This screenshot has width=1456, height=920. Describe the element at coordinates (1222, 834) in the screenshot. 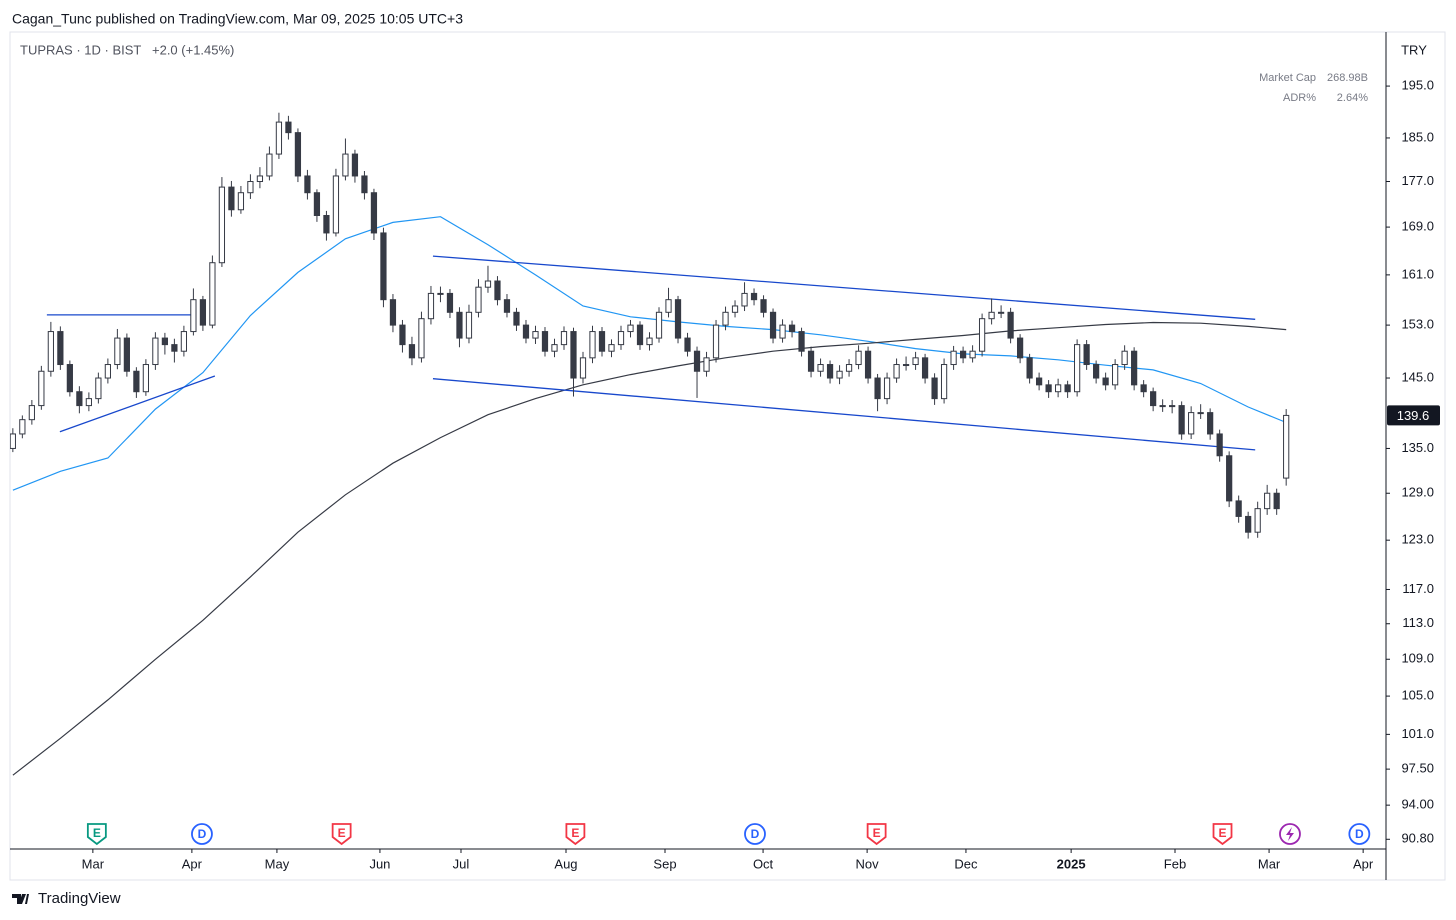

I see `event-marker: E` at that location.